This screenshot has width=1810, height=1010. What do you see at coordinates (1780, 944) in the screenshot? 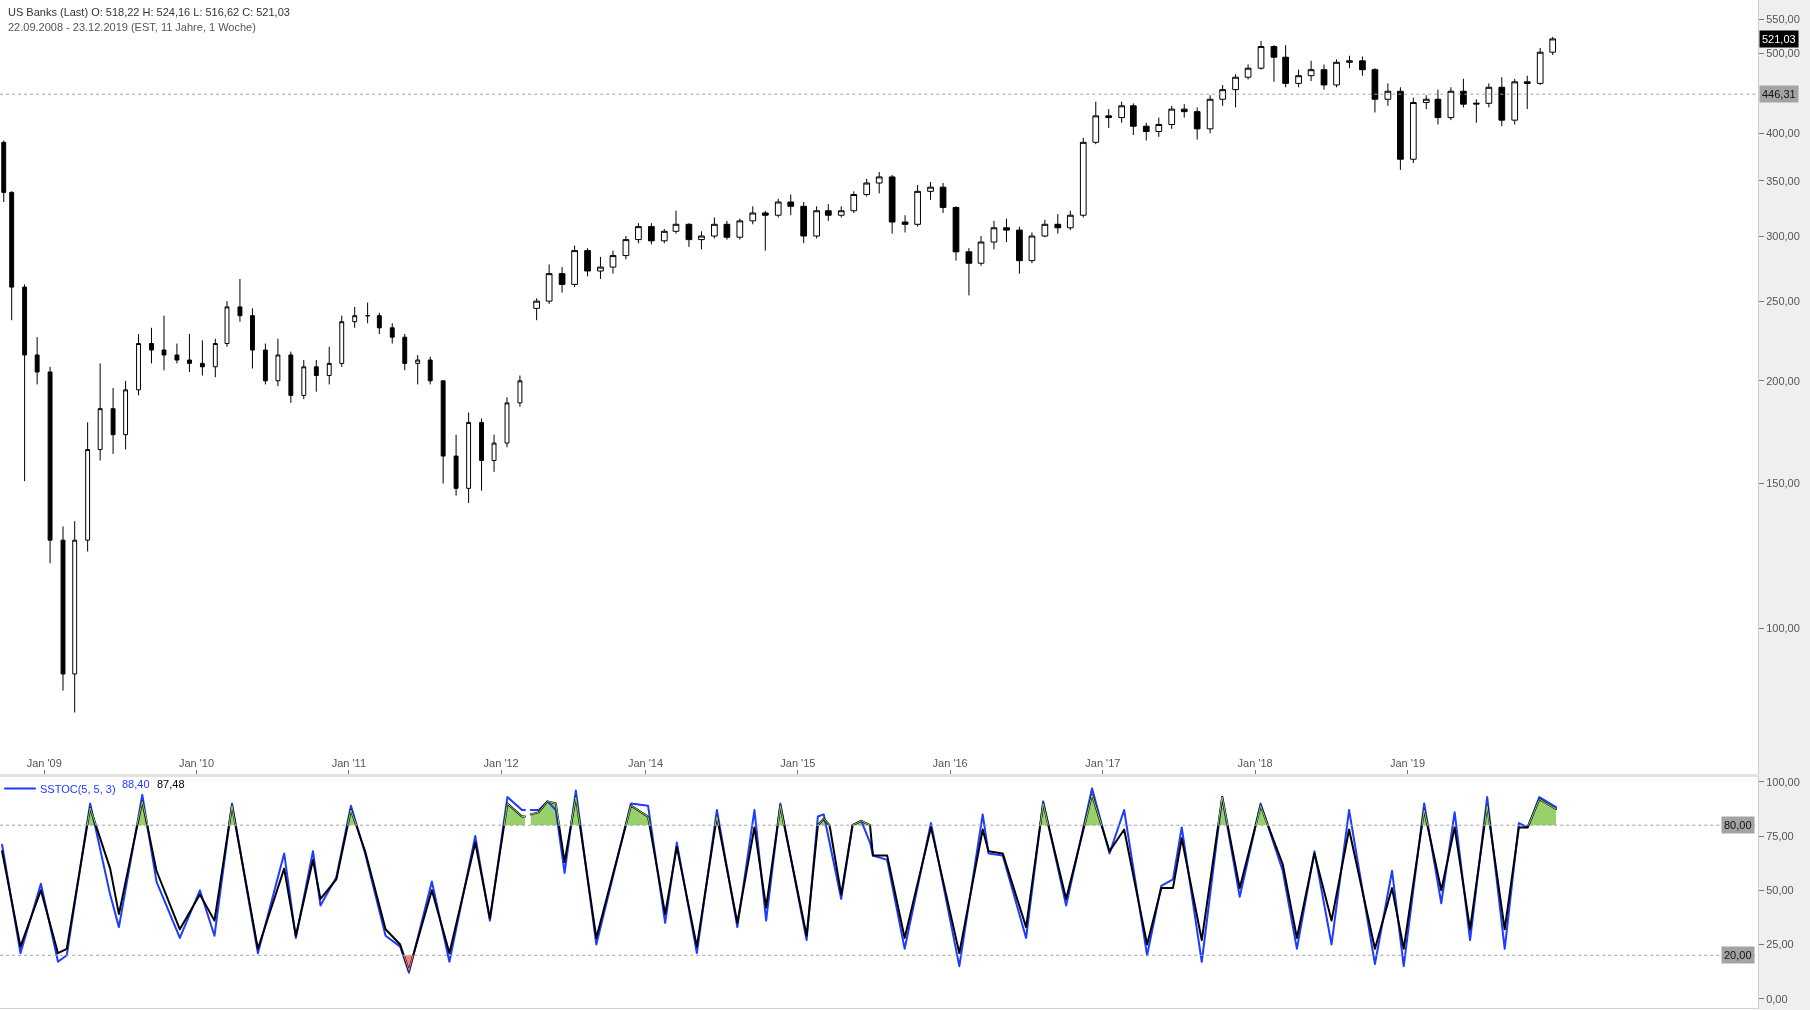
I see `y-tick-label: 25,00` at bounding box center [1780, 944].